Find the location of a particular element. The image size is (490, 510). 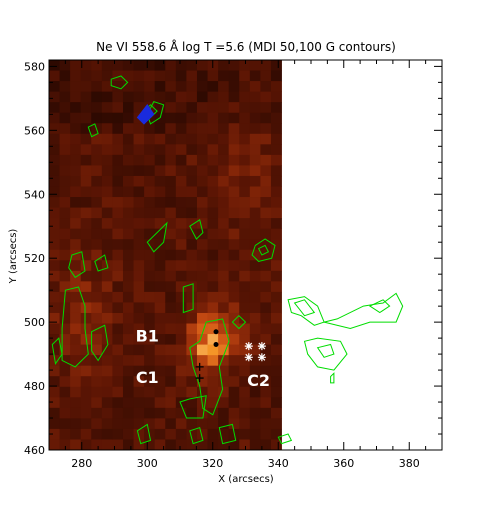

asterisk-marker is located at coordinates (261, 357).